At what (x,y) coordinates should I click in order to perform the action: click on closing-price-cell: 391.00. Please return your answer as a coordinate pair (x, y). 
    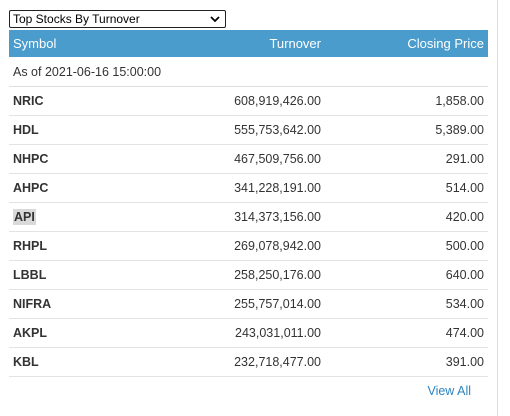
    Looking at the image, I should click on (406, 362).